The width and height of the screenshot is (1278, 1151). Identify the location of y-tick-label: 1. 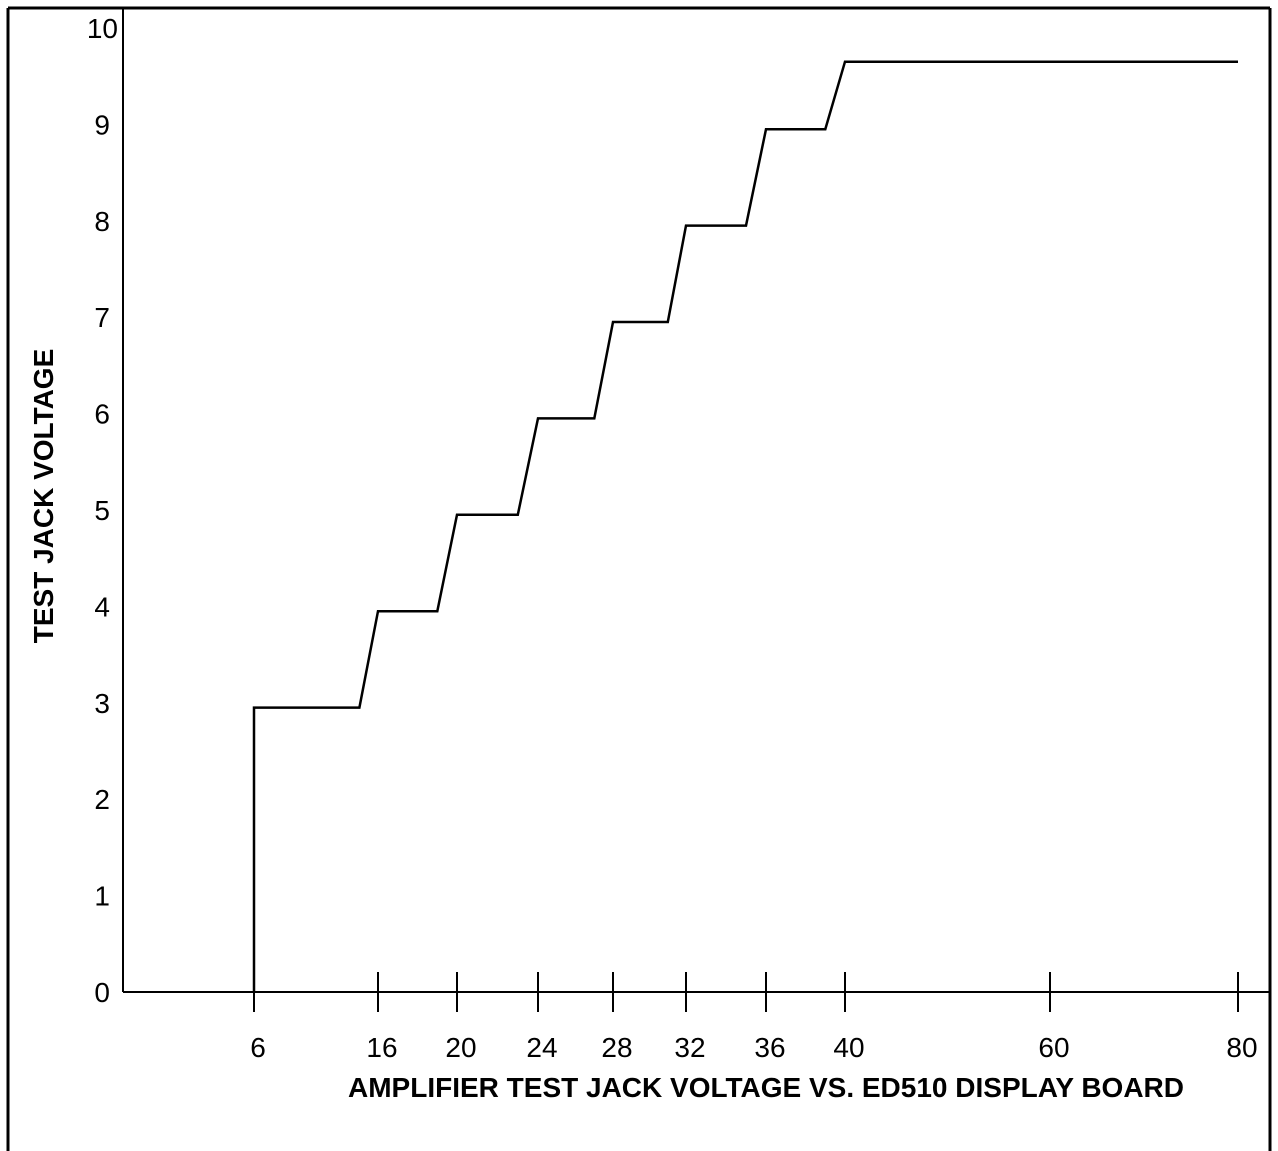
(102, 896).